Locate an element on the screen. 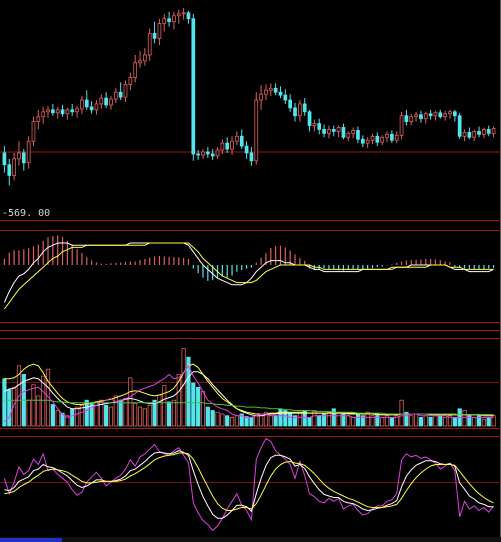 The height and width of the screenshot is (542, 501). volume-panel is located at coordinates (249, 387).